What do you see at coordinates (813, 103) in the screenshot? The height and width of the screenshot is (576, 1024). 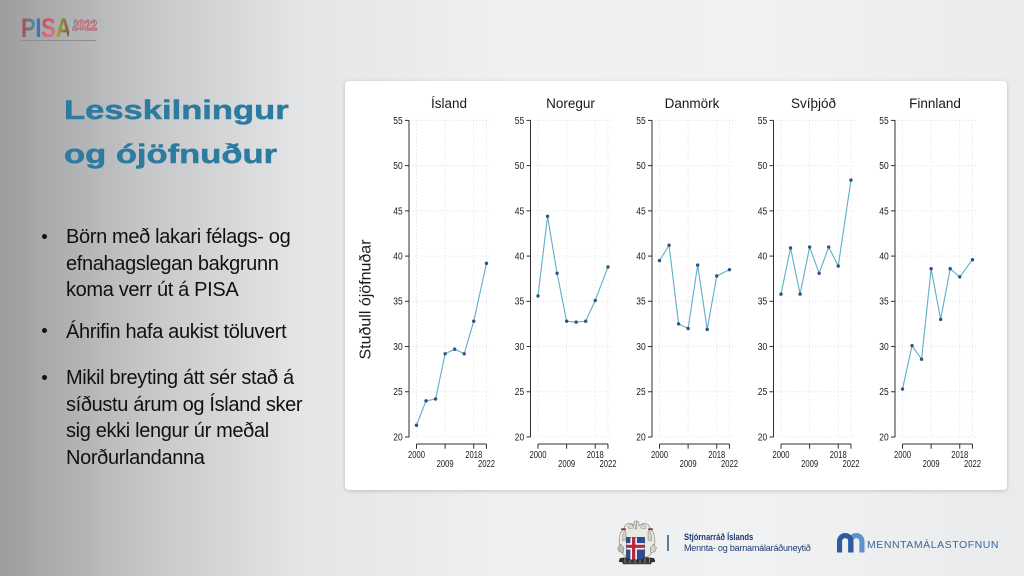 I see `svg-text: Svíþjóð` at bounding box center [813, 103].